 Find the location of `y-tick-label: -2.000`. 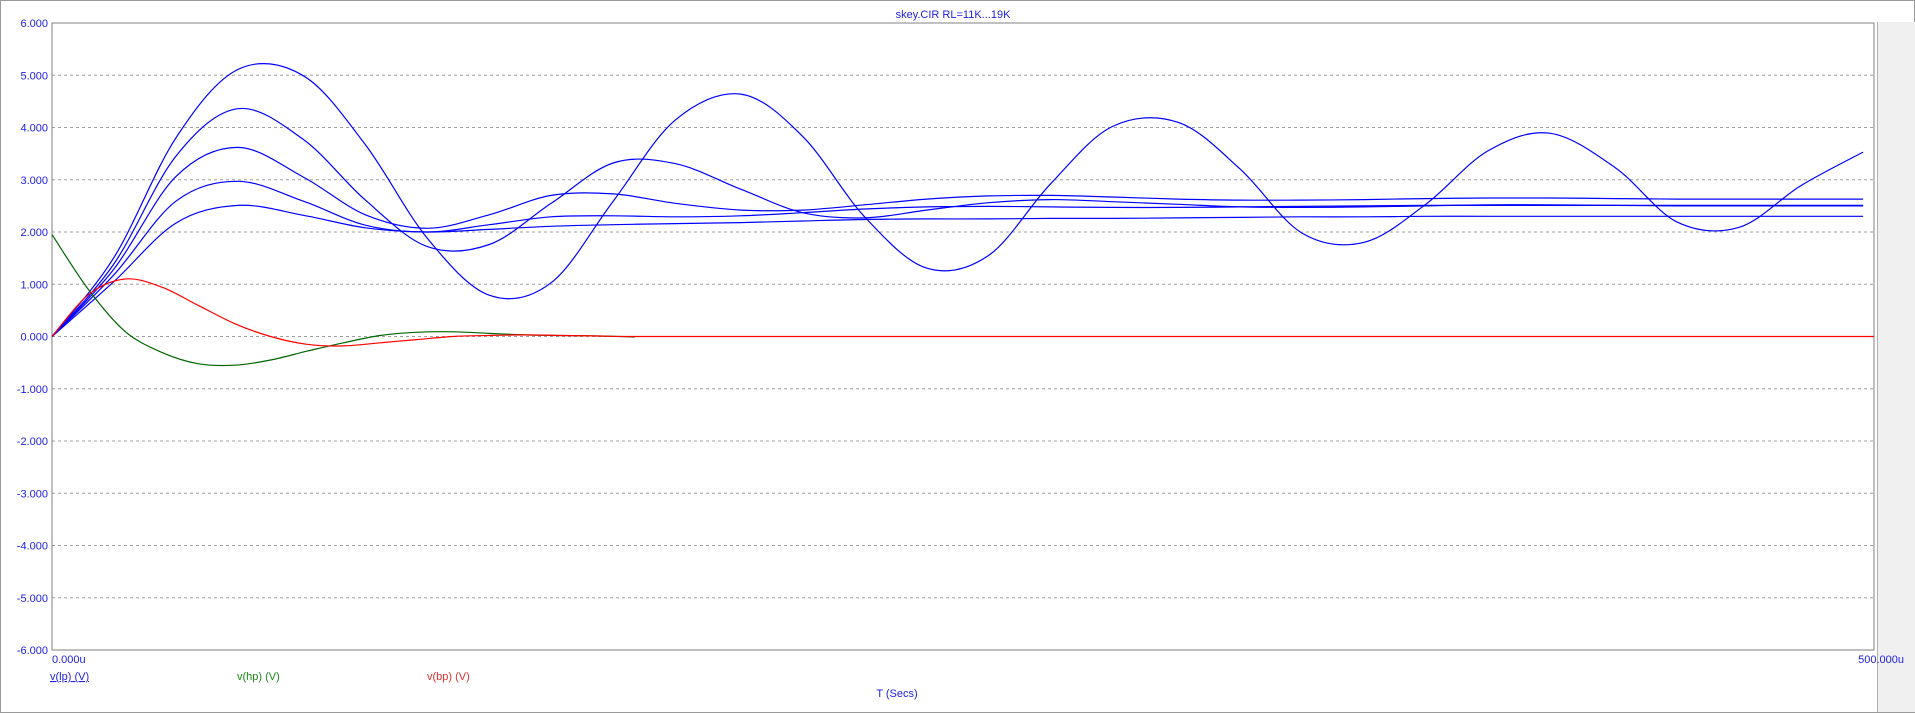

y-tick-label: -2.000 is located at coordinates (32, 442).